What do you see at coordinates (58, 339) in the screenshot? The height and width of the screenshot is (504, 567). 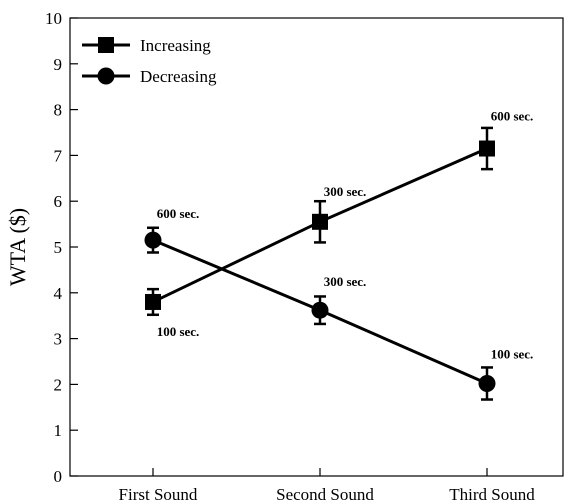 I see `y-tick-label: 3` at bounding box center [58, 339].